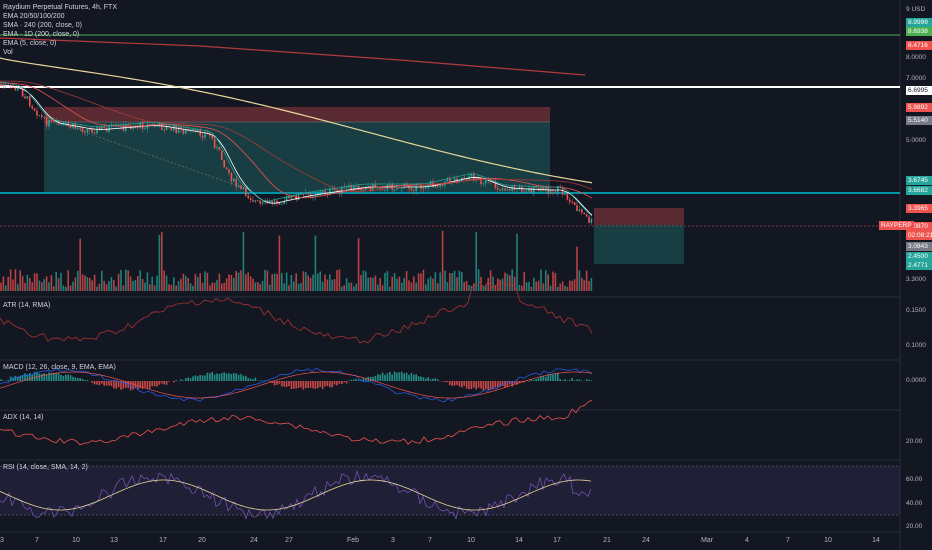  Describe the element at coordinates (23, 417) in the screenshot. I see `adx-label: ADX (14, 14)` at that location.